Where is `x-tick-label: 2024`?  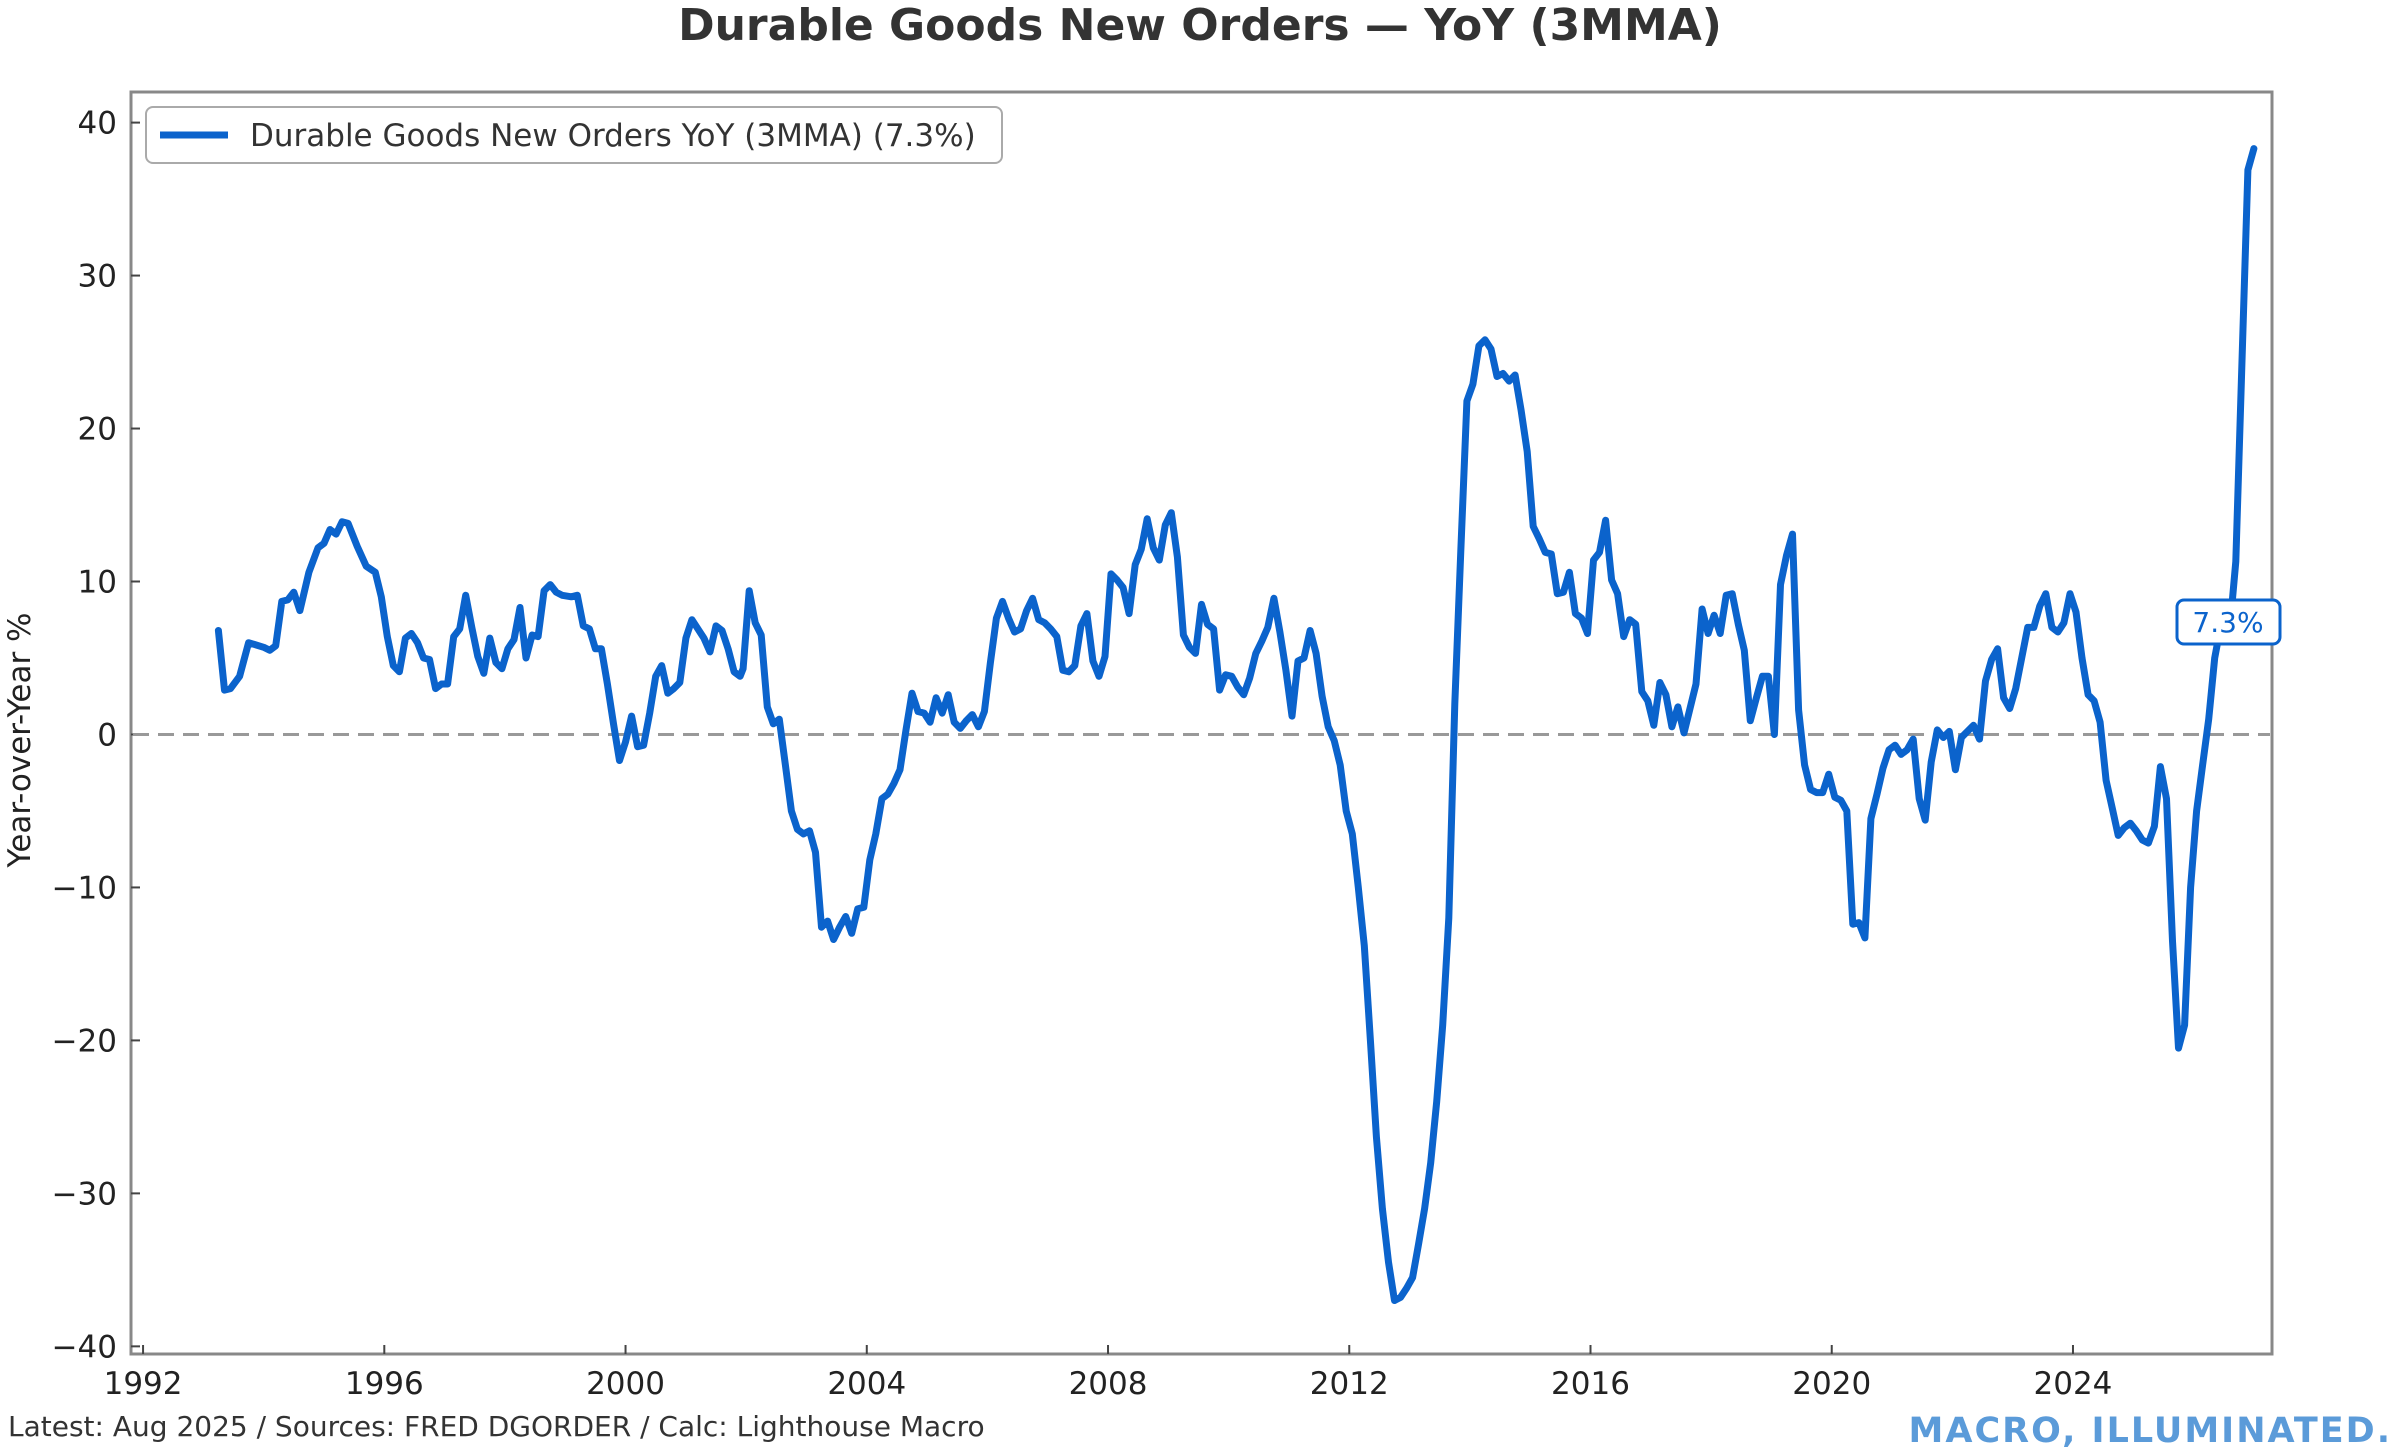
x-tick-label: 2024 is located at coordinates (2073, 1384).